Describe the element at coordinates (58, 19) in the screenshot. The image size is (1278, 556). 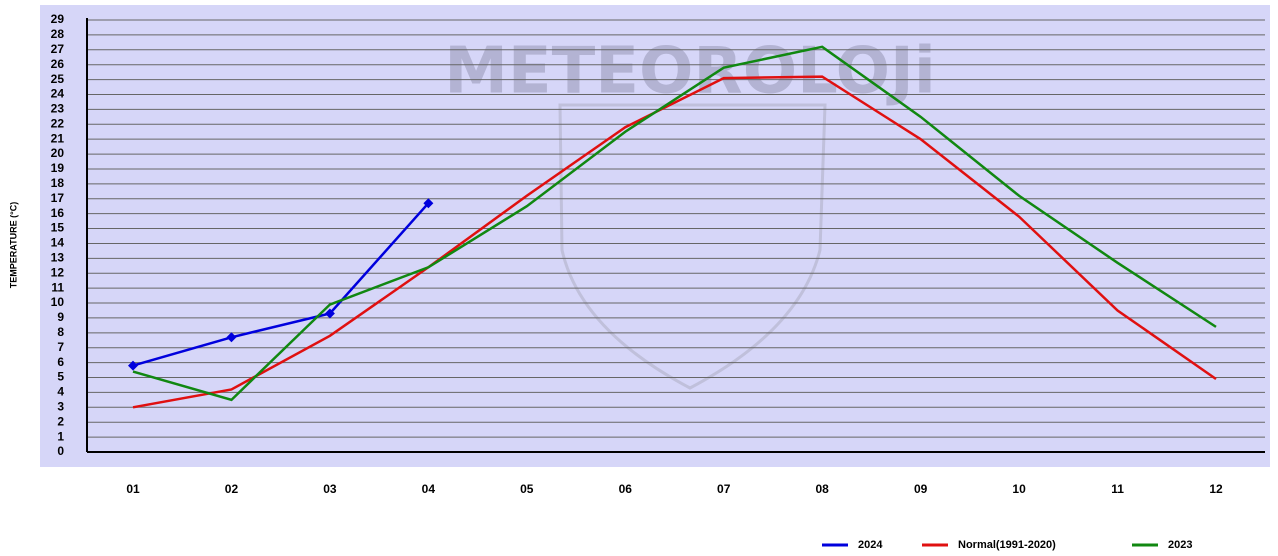
I see `y-tick-label: 29` at that location.